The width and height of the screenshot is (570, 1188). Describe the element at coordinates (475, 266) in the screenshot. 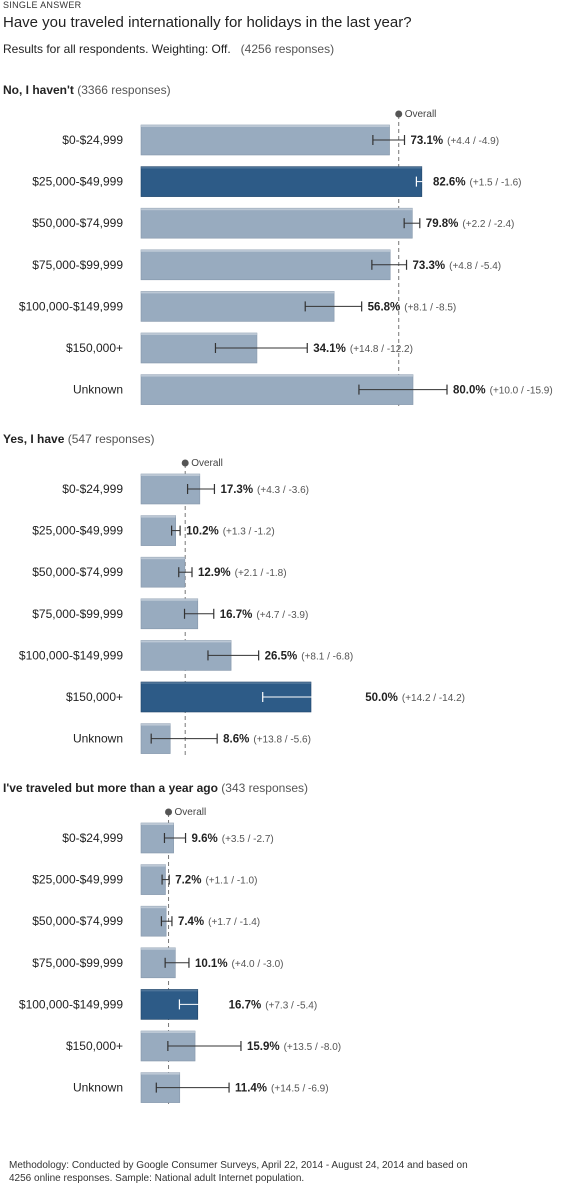

I see `ci-label: (+4.8 / -5.4)` at that location.